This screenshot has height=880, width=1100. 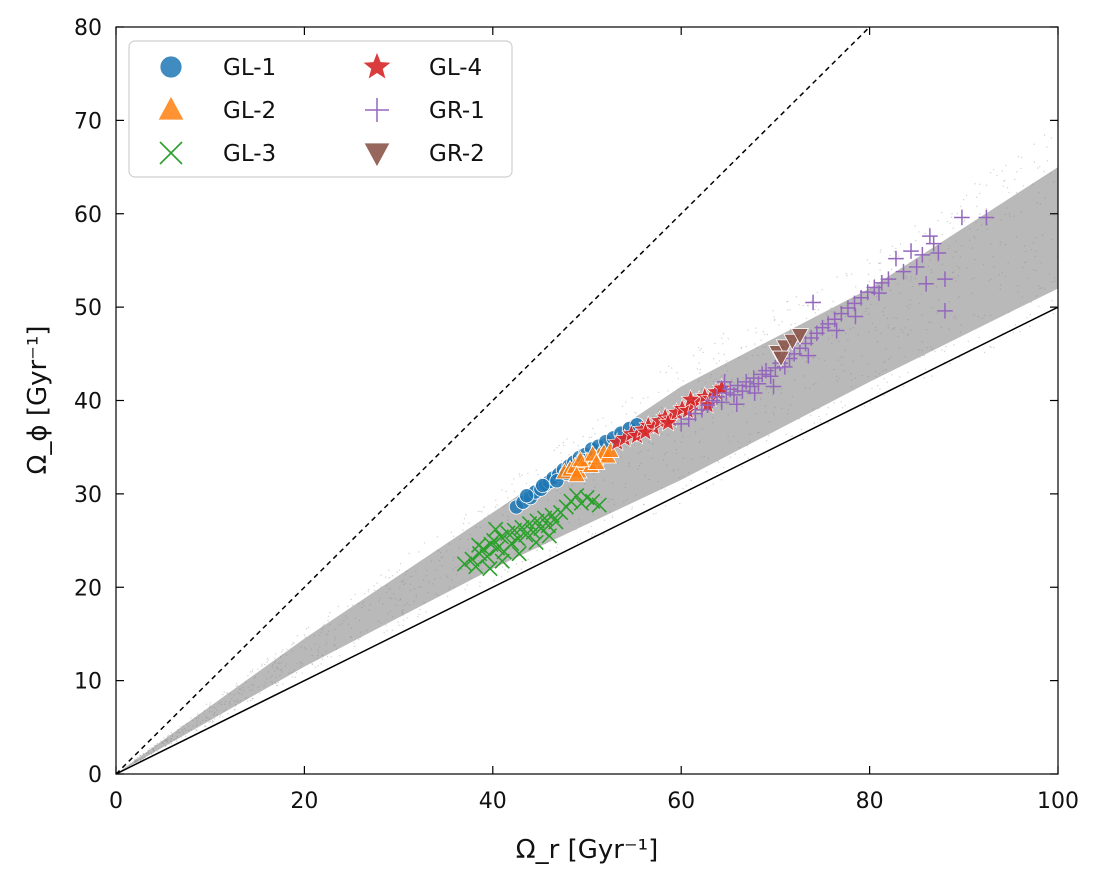 What do you see at coordinates (681, 801) in the screenshot?
I see `x-tick-label: 60` at bounding box center [681, 801].